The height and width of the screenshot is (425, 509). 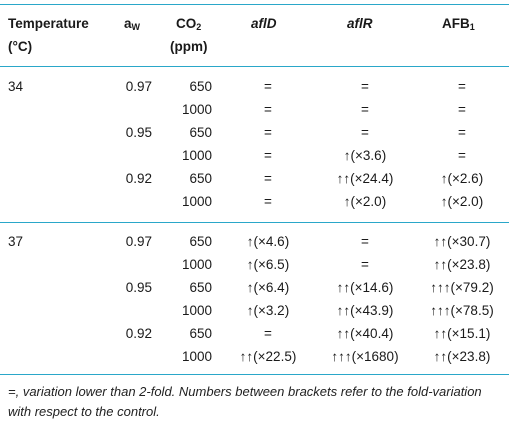 I want to click on table-cell-aflr: ↑(×3.6), so click(x=365, y=155).